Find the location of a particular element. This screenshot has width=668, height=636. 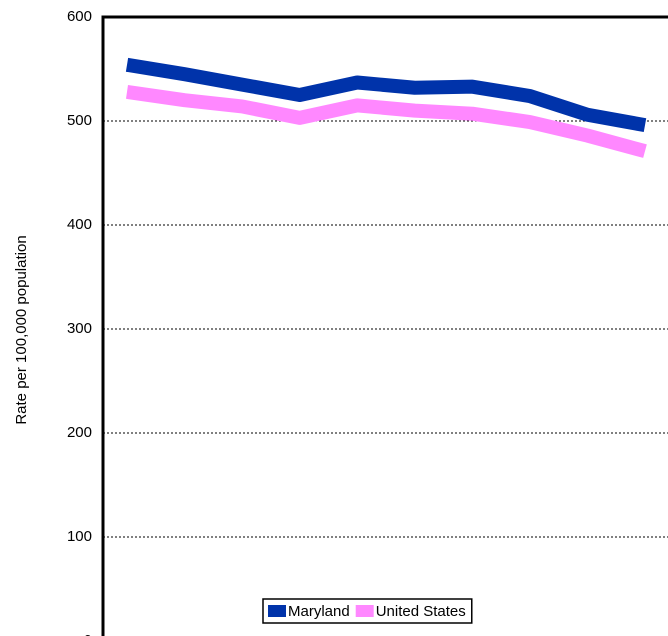

y-axis-label: Rate per 100,000 population is located at coordinates (21, 329).